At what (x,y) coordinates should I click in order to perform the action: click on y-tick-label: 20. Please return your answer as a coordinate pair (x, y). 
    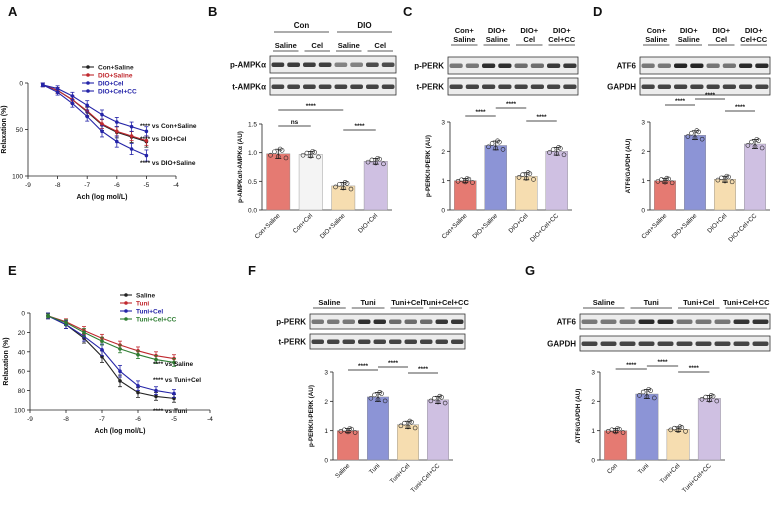
    Looking at the image, I should click on (22, 333).